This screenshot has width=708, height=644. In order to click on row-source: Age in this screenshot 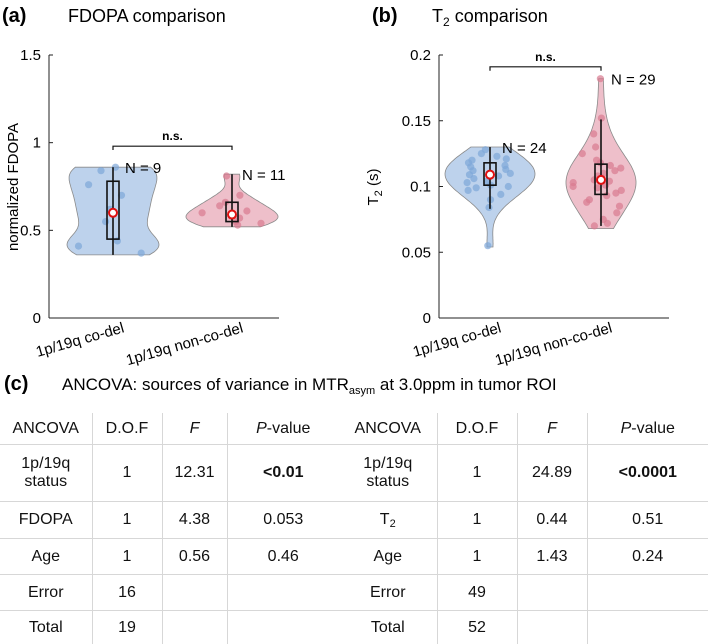, I will do `click(46, 557)`.